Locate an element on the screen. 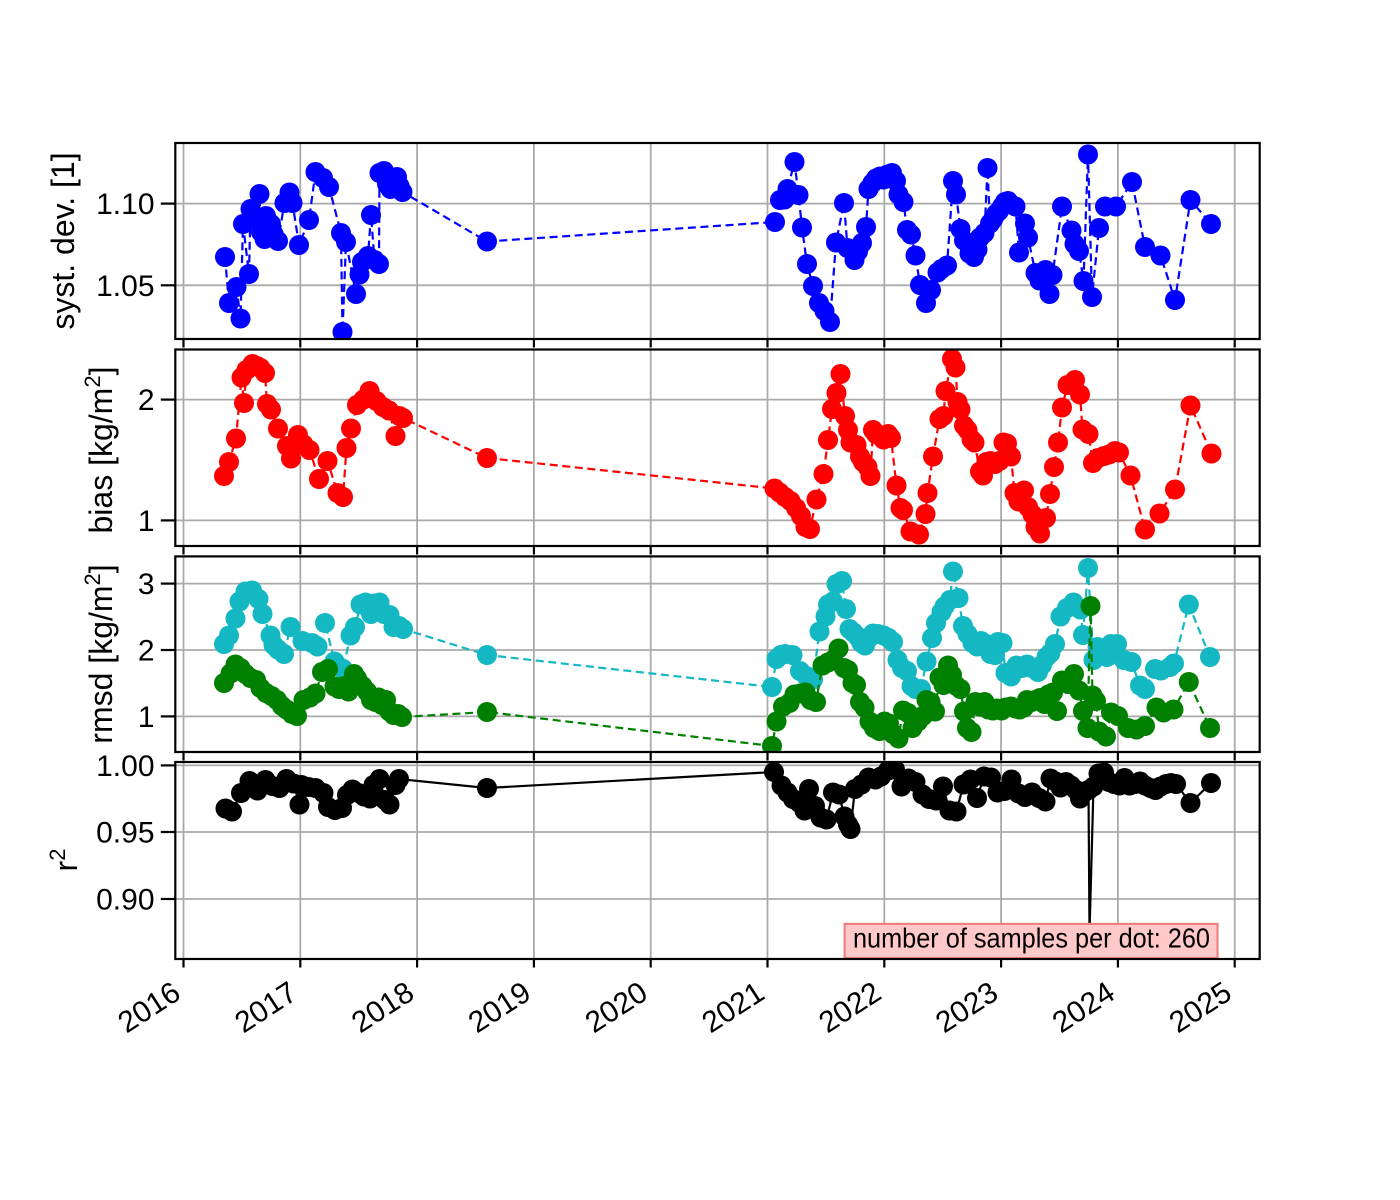  svg-text: 0.90 is located at coordinates (125, 900).